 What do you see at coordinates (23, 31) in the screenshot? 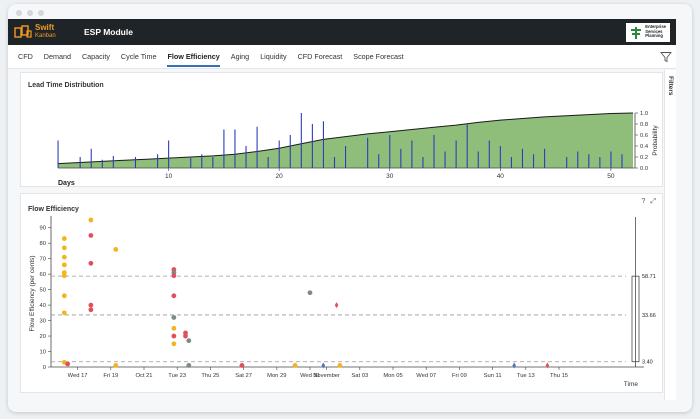
I see `kanban-logo-icon` at bounding box center [23, 31].